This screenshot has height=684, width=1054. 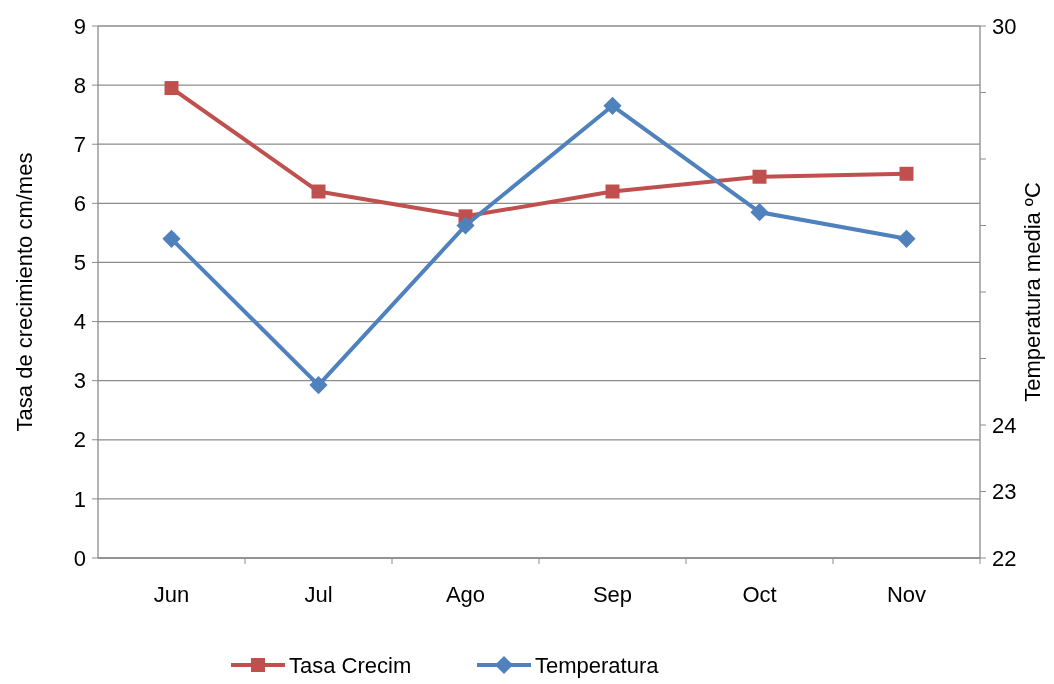 I want to click on y-tick-label: 6, so click(x=79, y=204).